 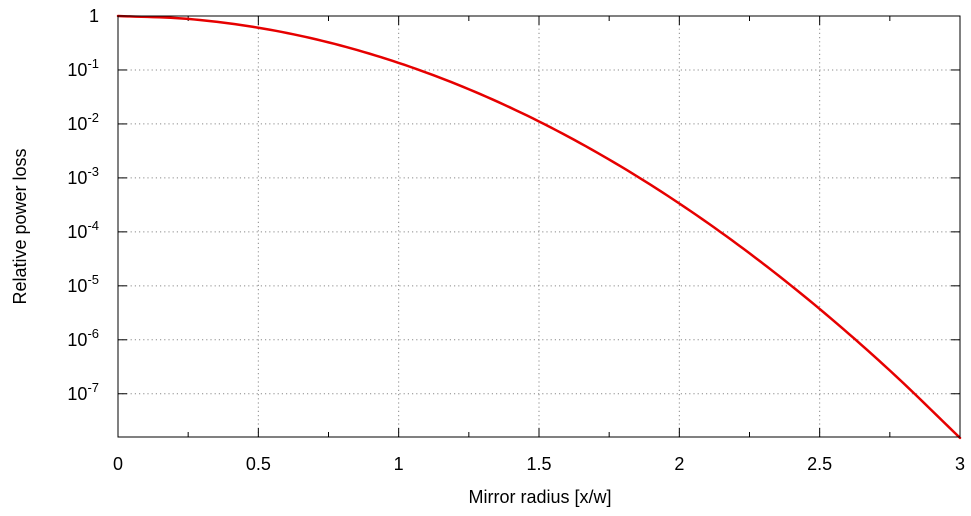 What do you see at coordinates (539, 497) in the screenshot?
I see `x-axis-label: Mirror radius [x/w]` at bounding box center [539, 497].